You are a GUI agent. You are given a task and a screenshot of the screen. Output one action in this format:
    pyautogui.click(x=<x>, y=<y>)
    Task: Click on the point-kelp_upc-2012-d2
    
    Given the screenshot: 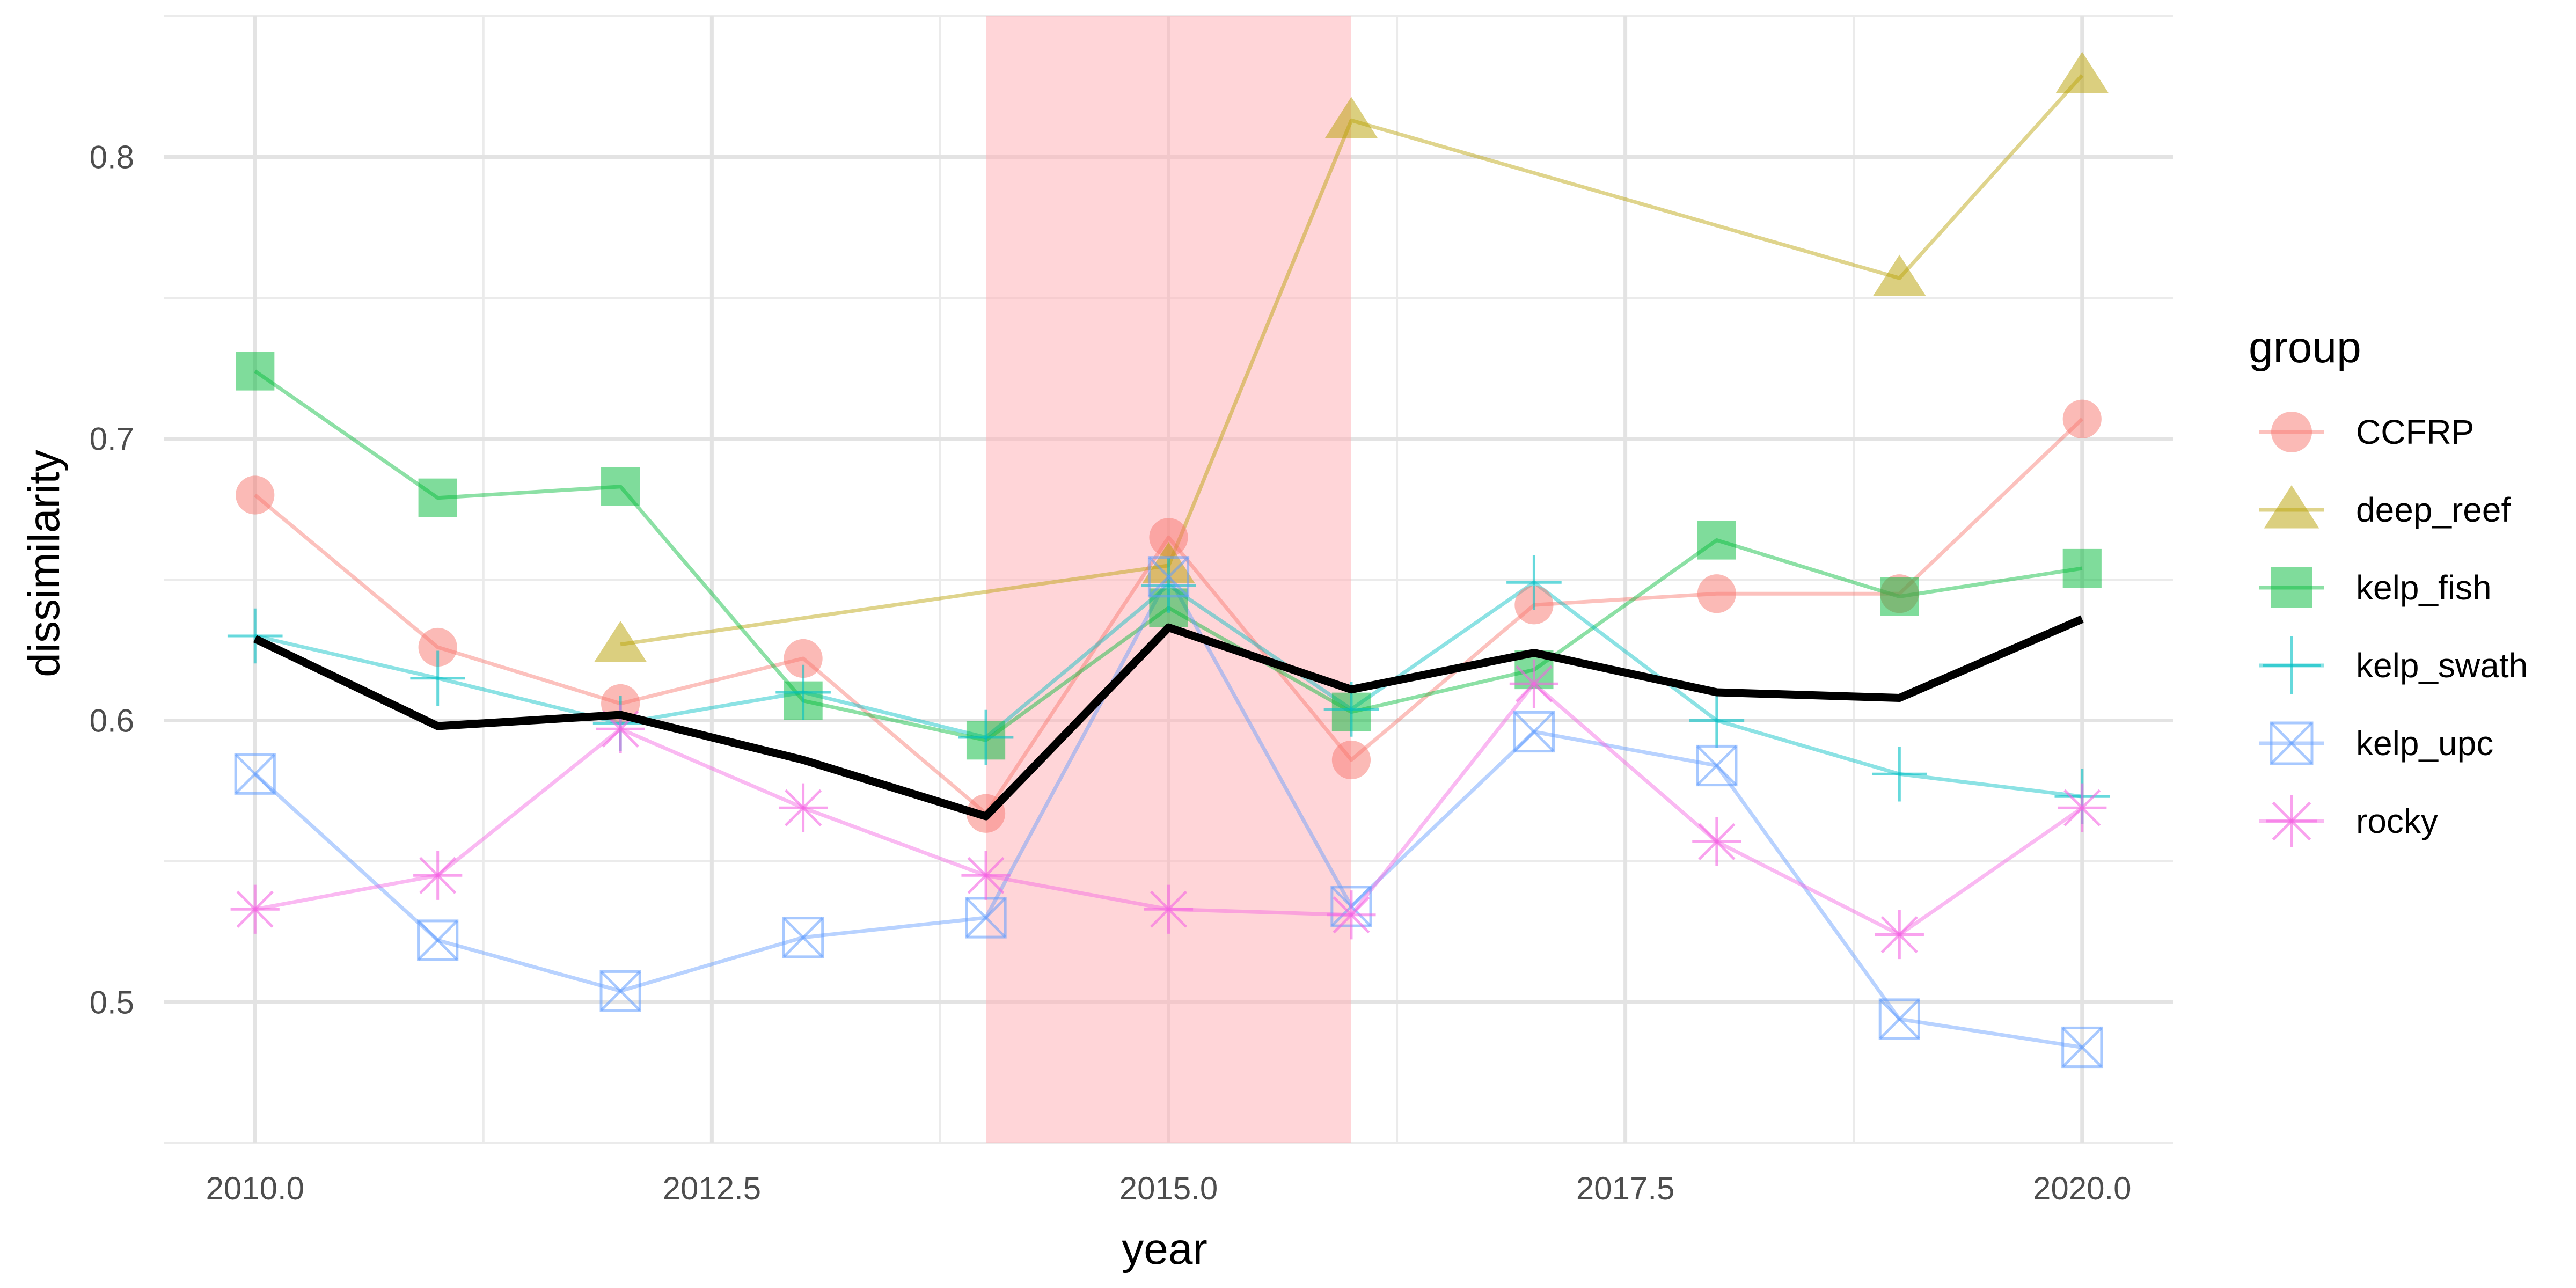 What is the action you would take?
    pyautogui.click(x=620, y=991)
    